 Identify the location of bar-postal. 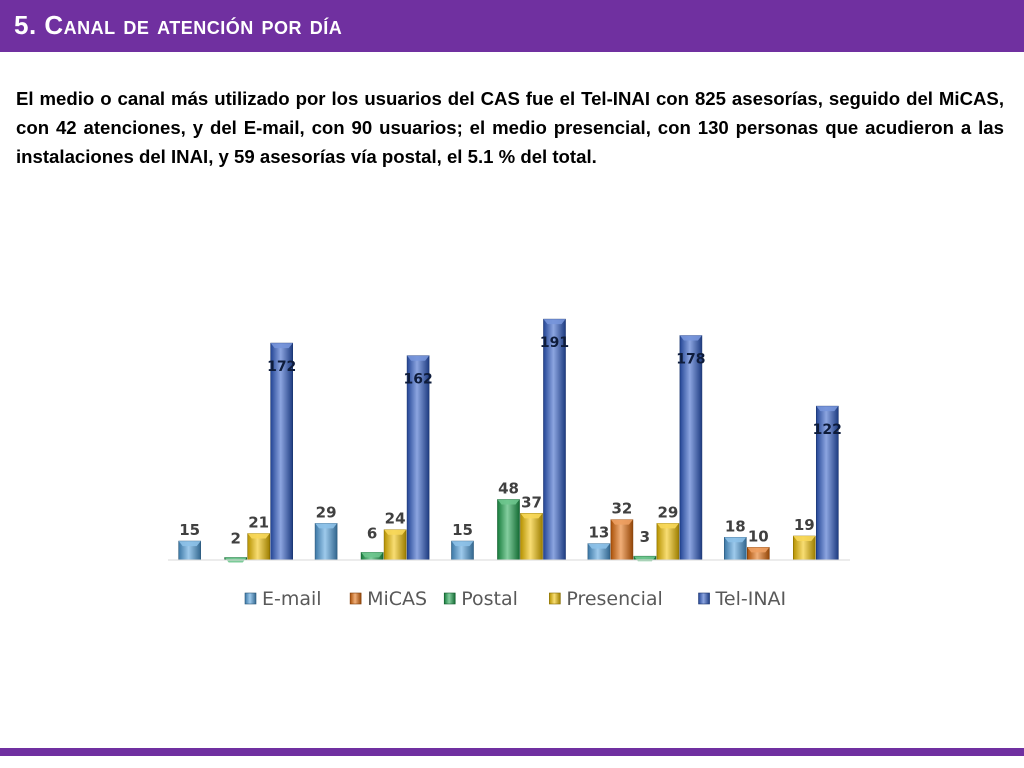
(508, 530).